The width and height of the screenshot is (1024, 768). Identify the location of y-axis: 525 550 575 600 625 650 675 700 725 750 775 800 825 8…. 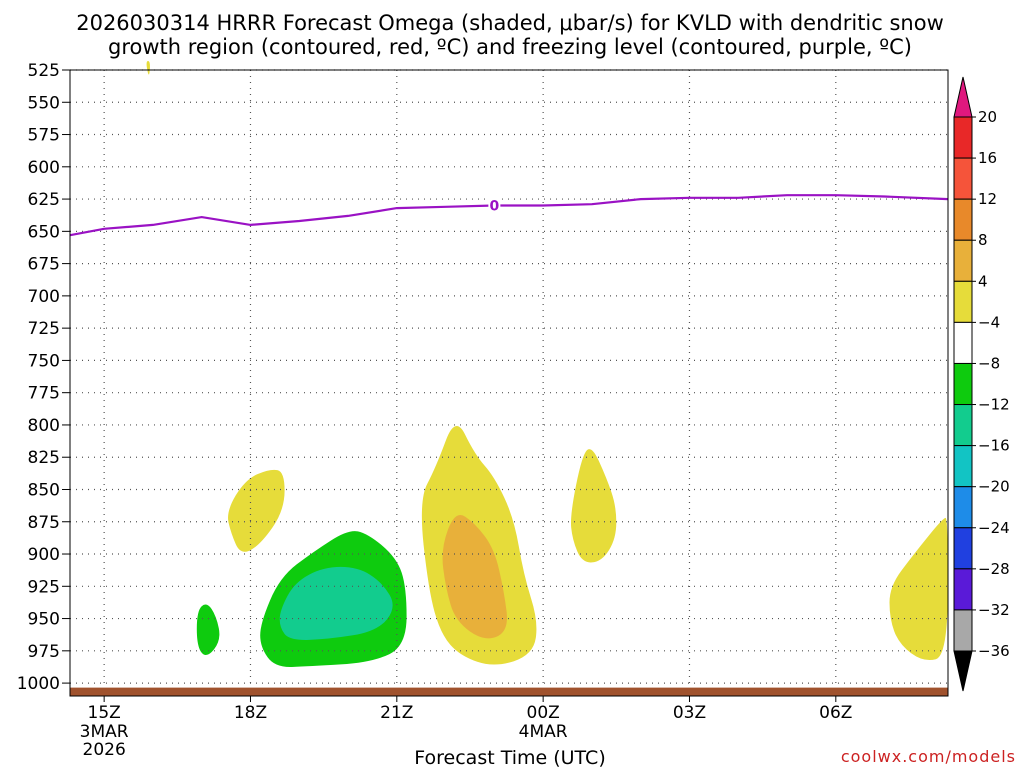
(43, 377).